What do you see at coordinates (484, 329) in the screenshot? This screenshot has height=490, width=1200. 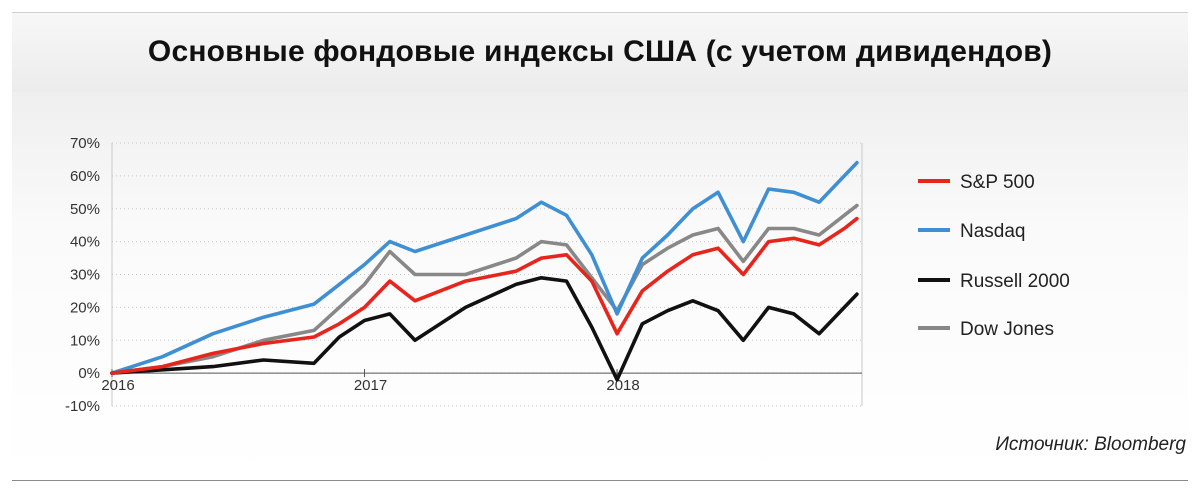 I see `series-line-russell-2000` at bounding box center [484, 329].